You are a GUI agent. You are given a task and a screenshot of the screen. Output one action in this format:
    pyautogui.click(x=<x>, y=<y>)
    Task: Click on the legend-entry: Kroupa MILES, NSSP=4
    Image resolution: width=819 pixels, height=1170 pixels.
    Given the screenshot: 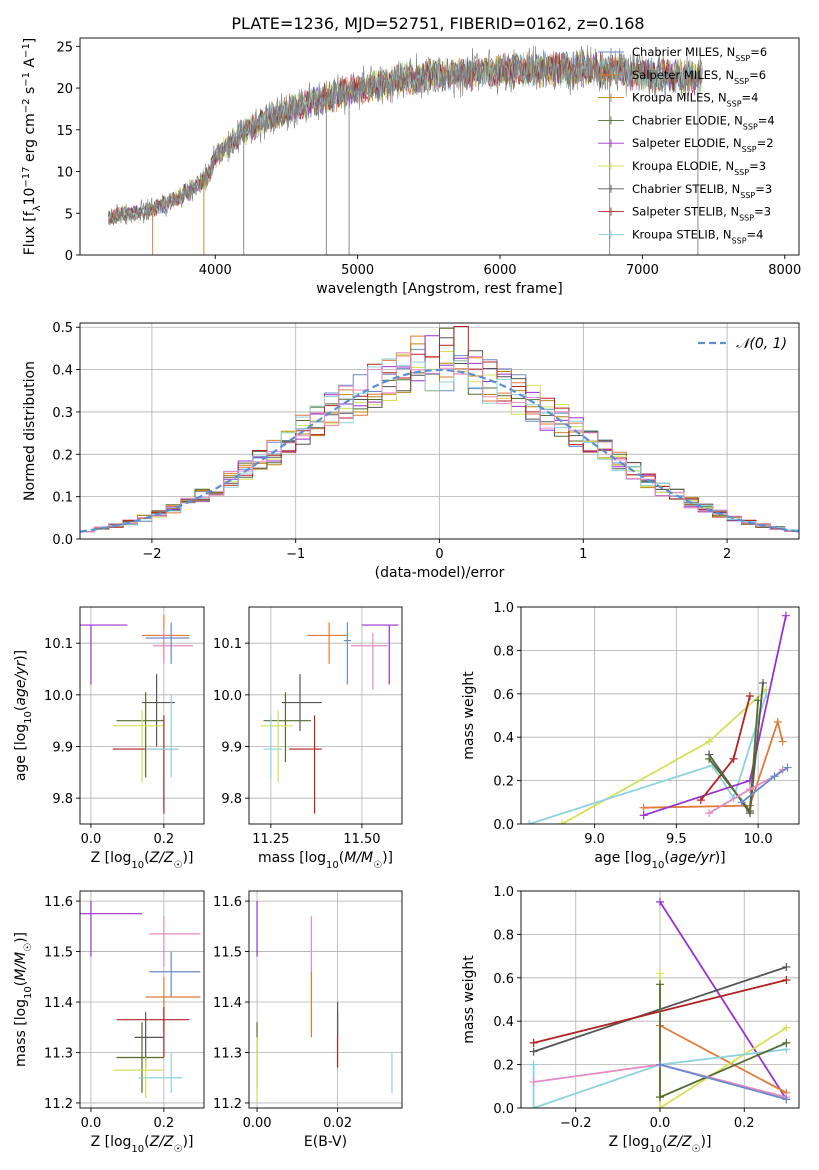 What is the action you would take?
    pyautogui.click(x=678, y=100)
    